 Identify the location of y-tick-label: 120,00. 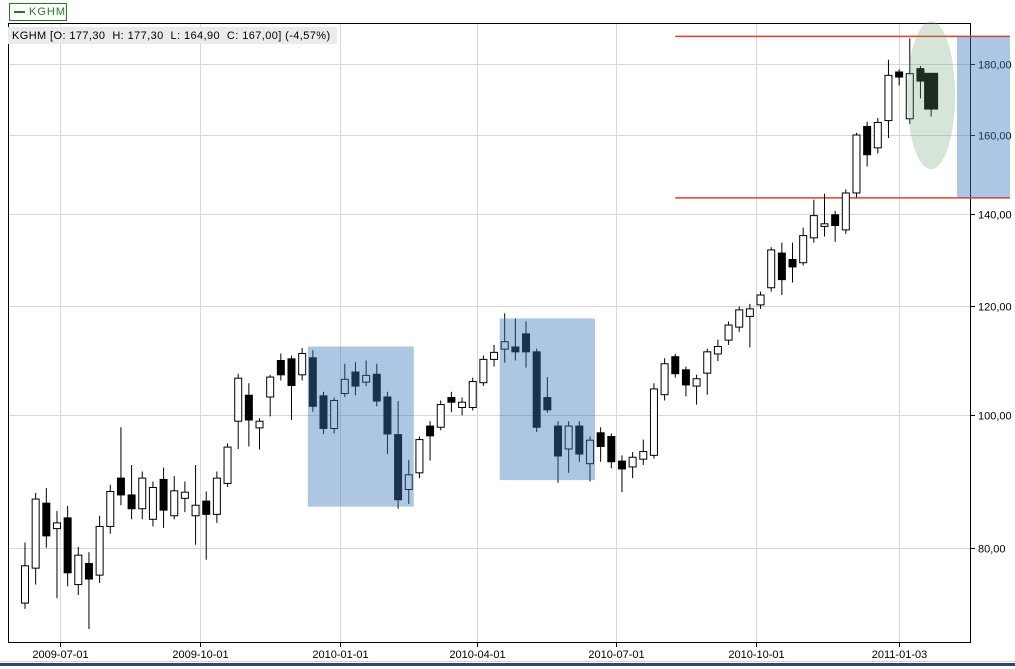
(995, 308).